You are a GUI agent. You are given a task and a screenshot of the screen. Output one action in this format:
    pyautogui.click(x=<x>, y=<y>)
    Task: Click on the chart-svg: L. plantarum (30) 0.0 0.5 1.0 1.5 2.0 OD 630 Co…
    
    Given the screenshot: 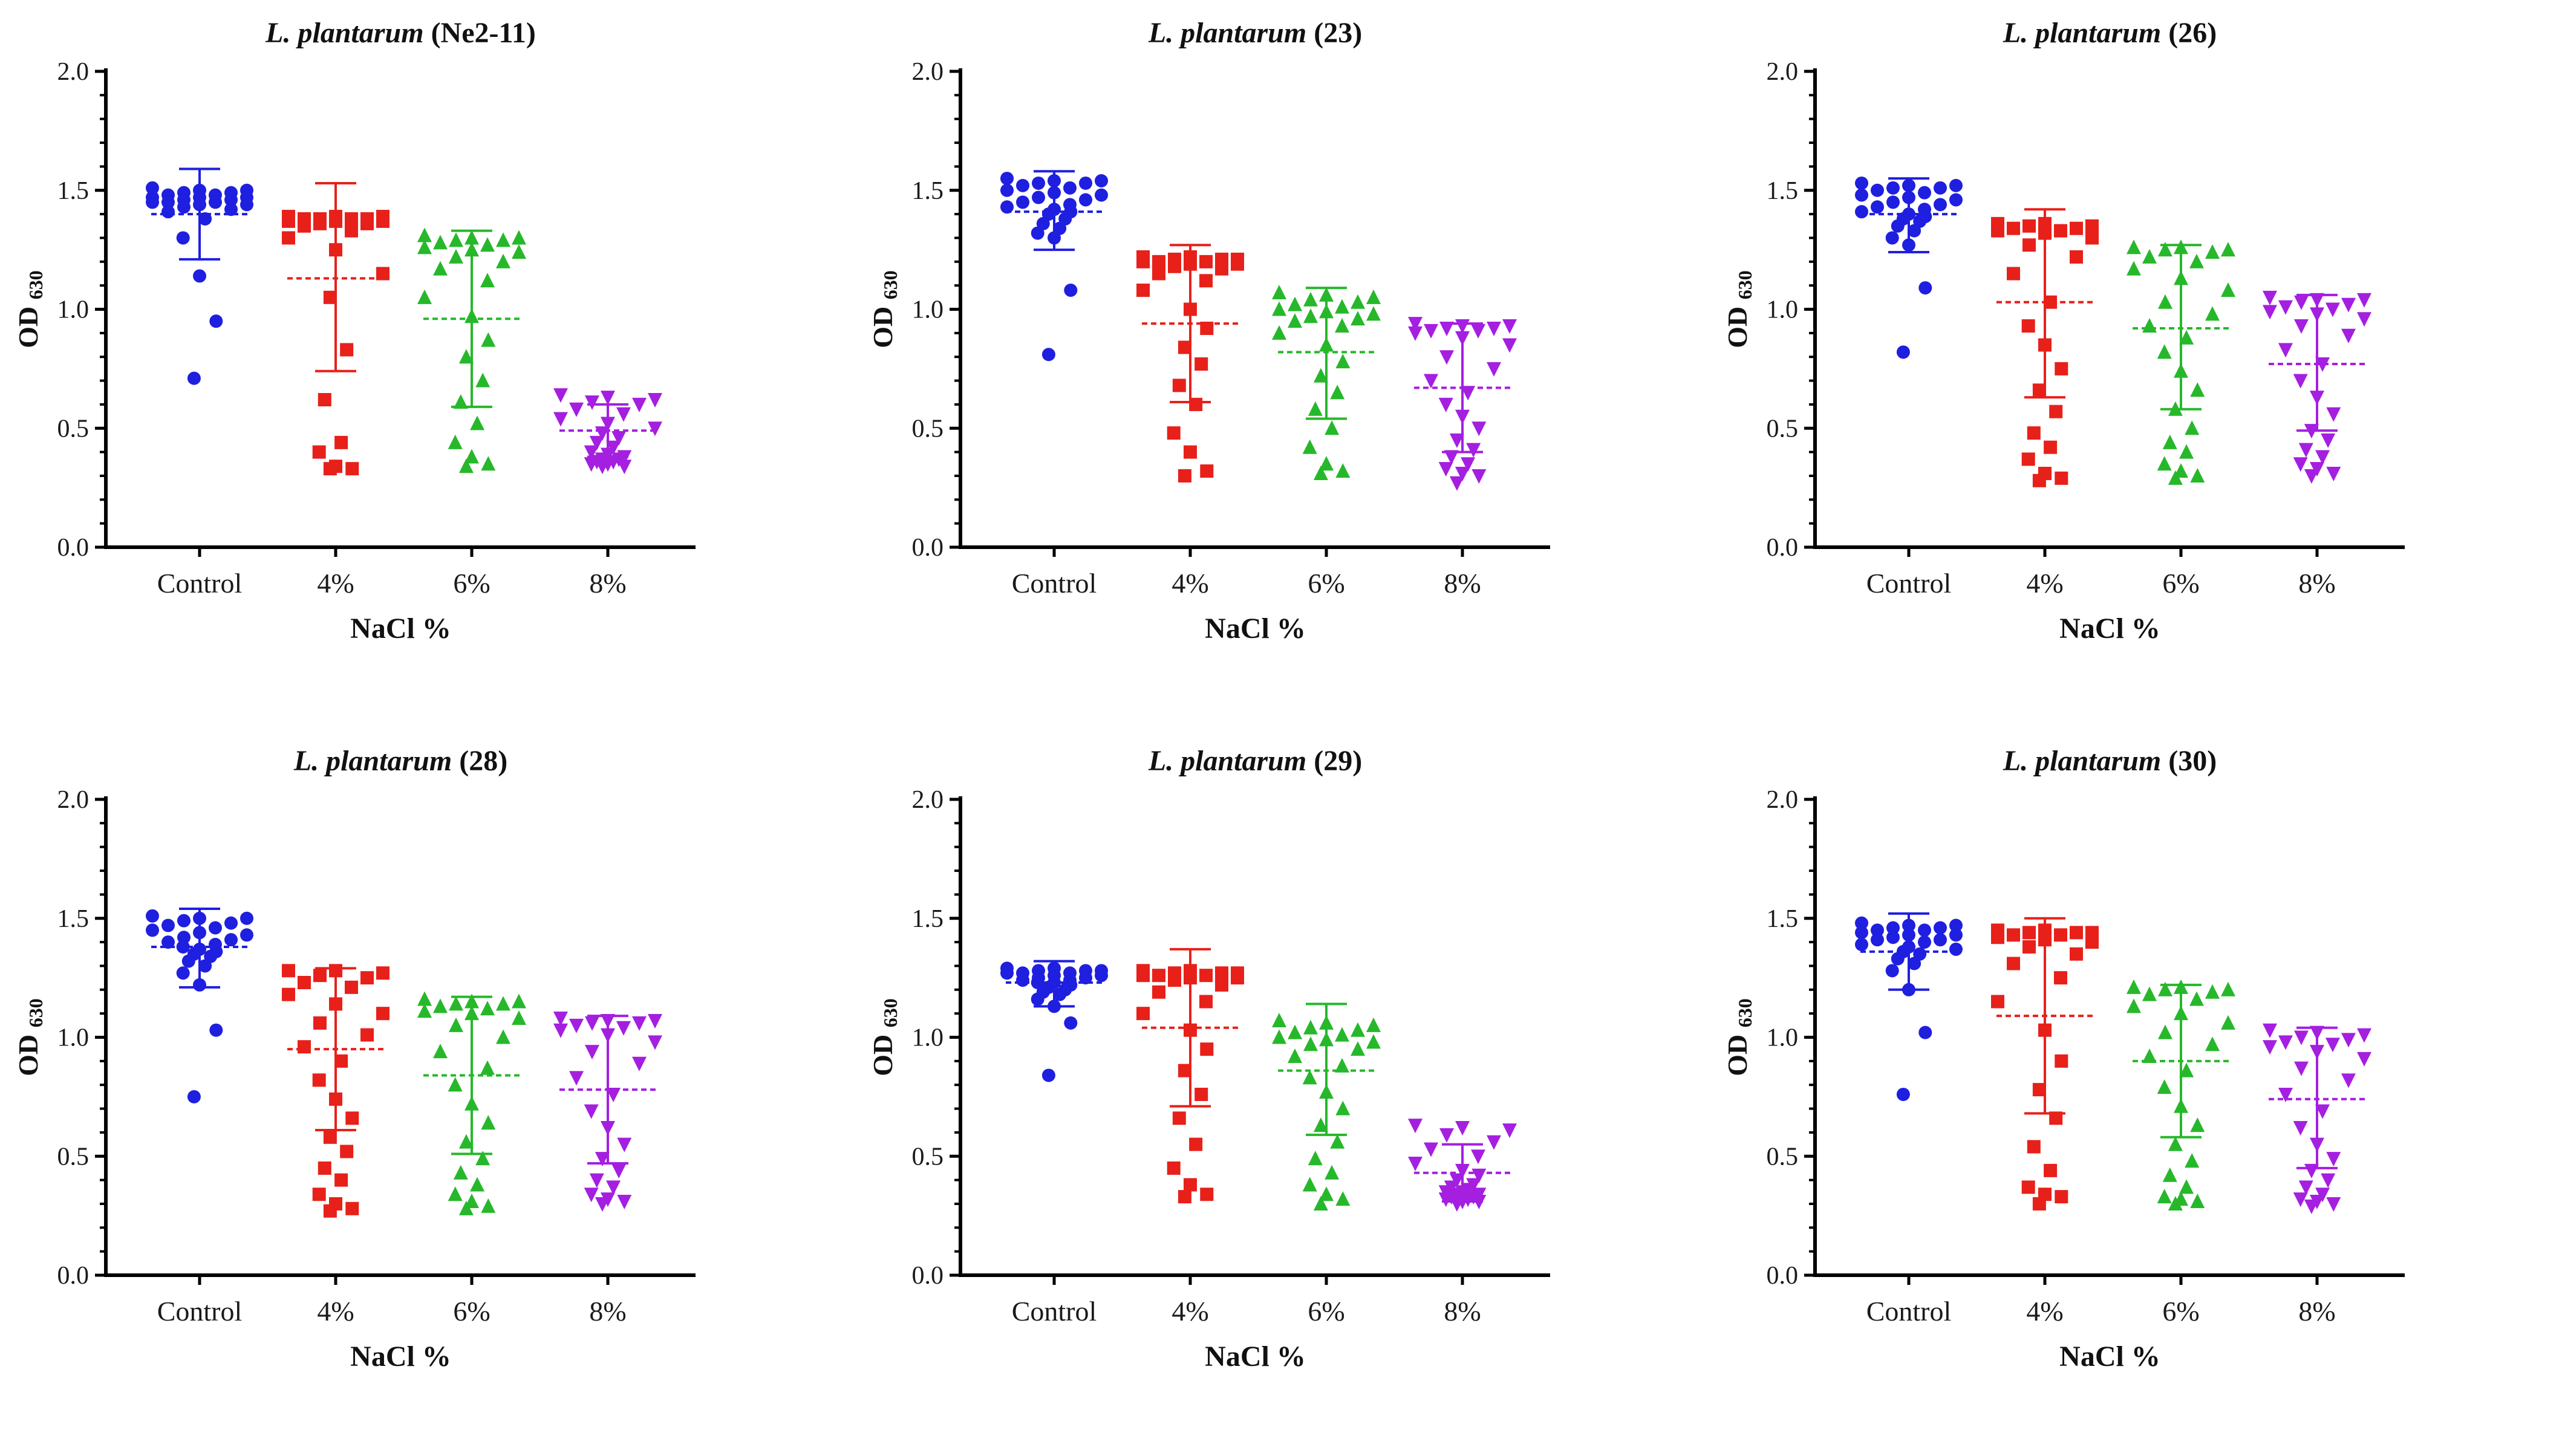 What is the action you would take?
    pyautogui.click(x=2063, y=1059)
    